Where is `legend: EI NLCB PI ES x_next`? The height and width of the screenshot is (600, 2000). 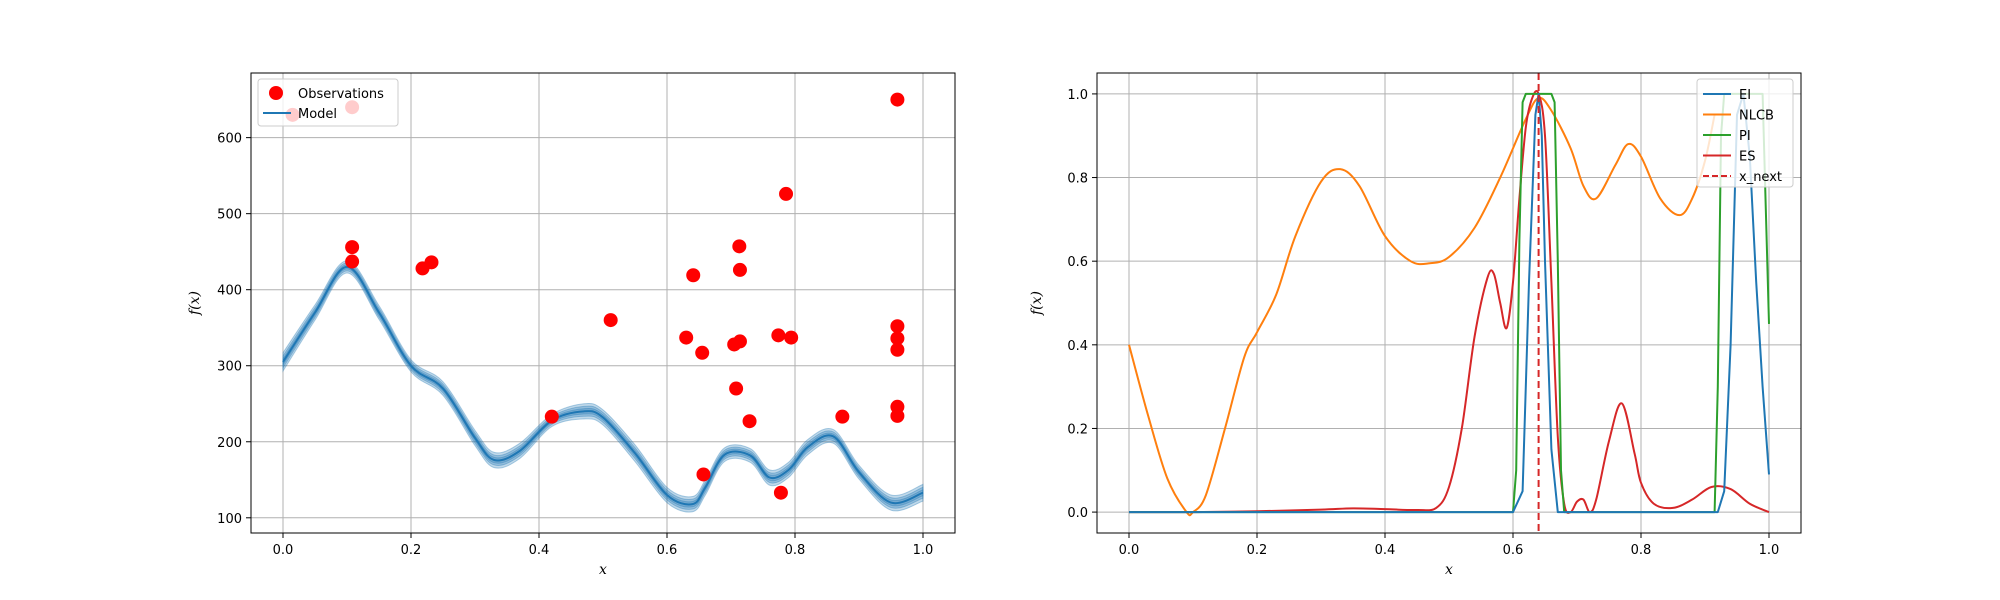
legend: EI NLCB PI ES x_next is located at coordinates (1745, 133).